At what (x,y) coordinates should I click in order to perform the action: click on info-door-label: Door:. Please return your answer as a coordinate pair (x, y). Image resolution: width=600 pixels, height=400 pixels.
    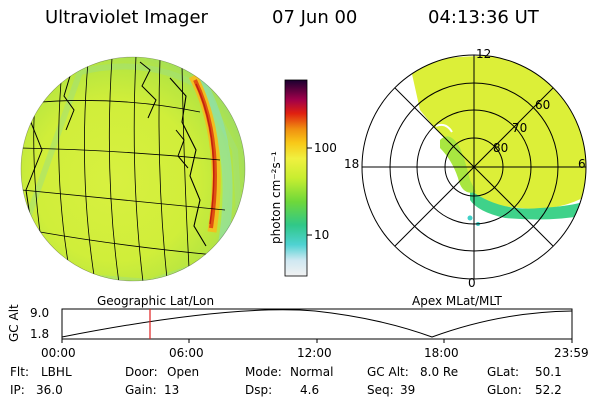
    Looking at the image, I should click on (141, 372).